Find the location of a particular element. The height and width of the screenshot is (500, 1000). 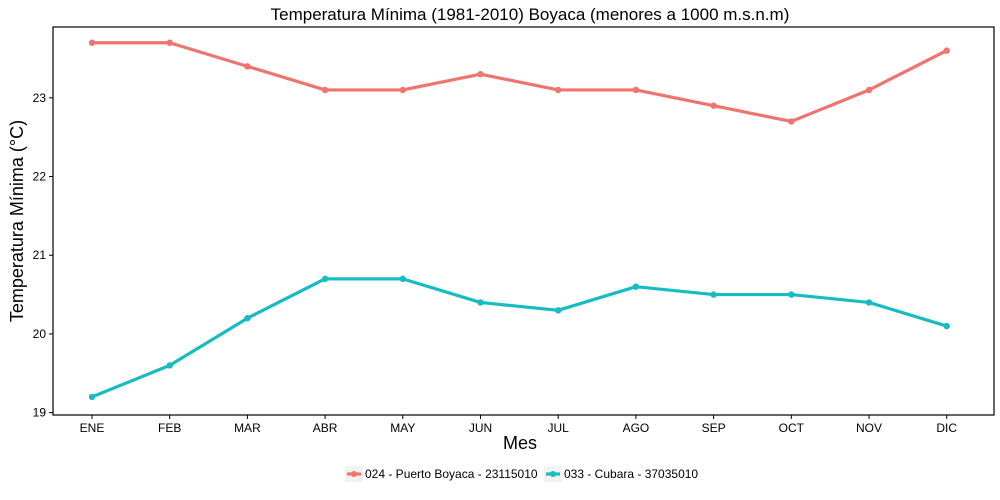

x-tick-label: FEB is located at coordinates (169, 428).